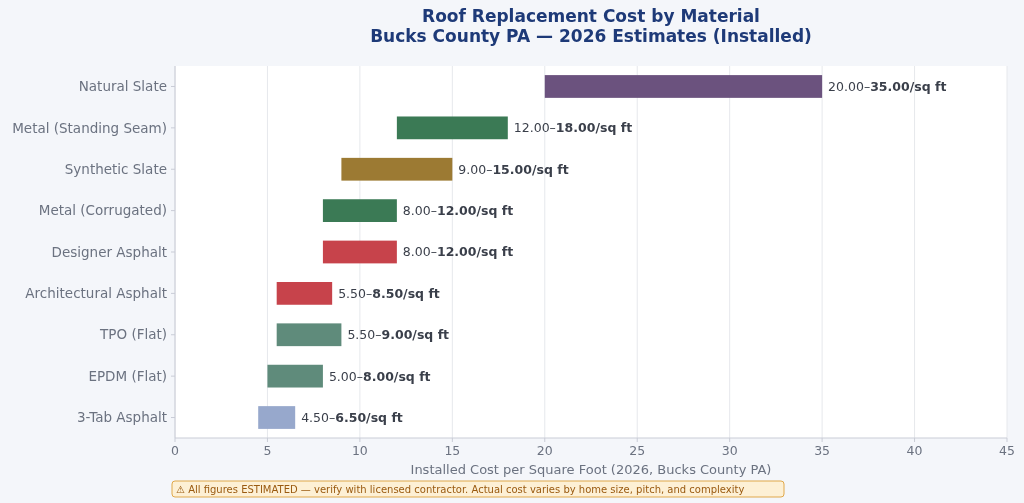 The width and height of the screenshot is (1024, 503). What do you see at coordinates (452, 450) in the screenshot?
I see `x-tick-label: 15` at bounding box center [452, 450].